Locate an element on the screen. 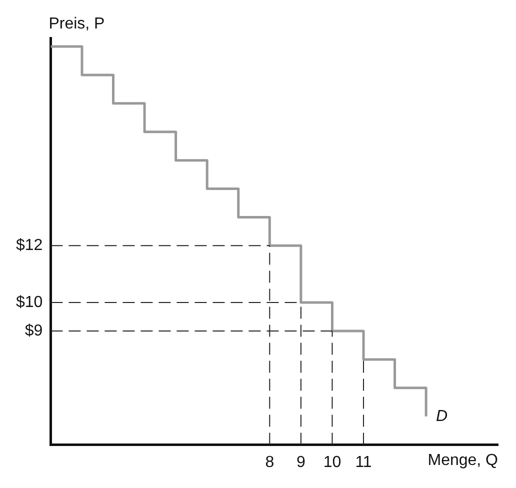 Image resolution: width=516 pixels, height=488 pixels. x-axis-title: Menge, Q is located at coordinates (463, 461).